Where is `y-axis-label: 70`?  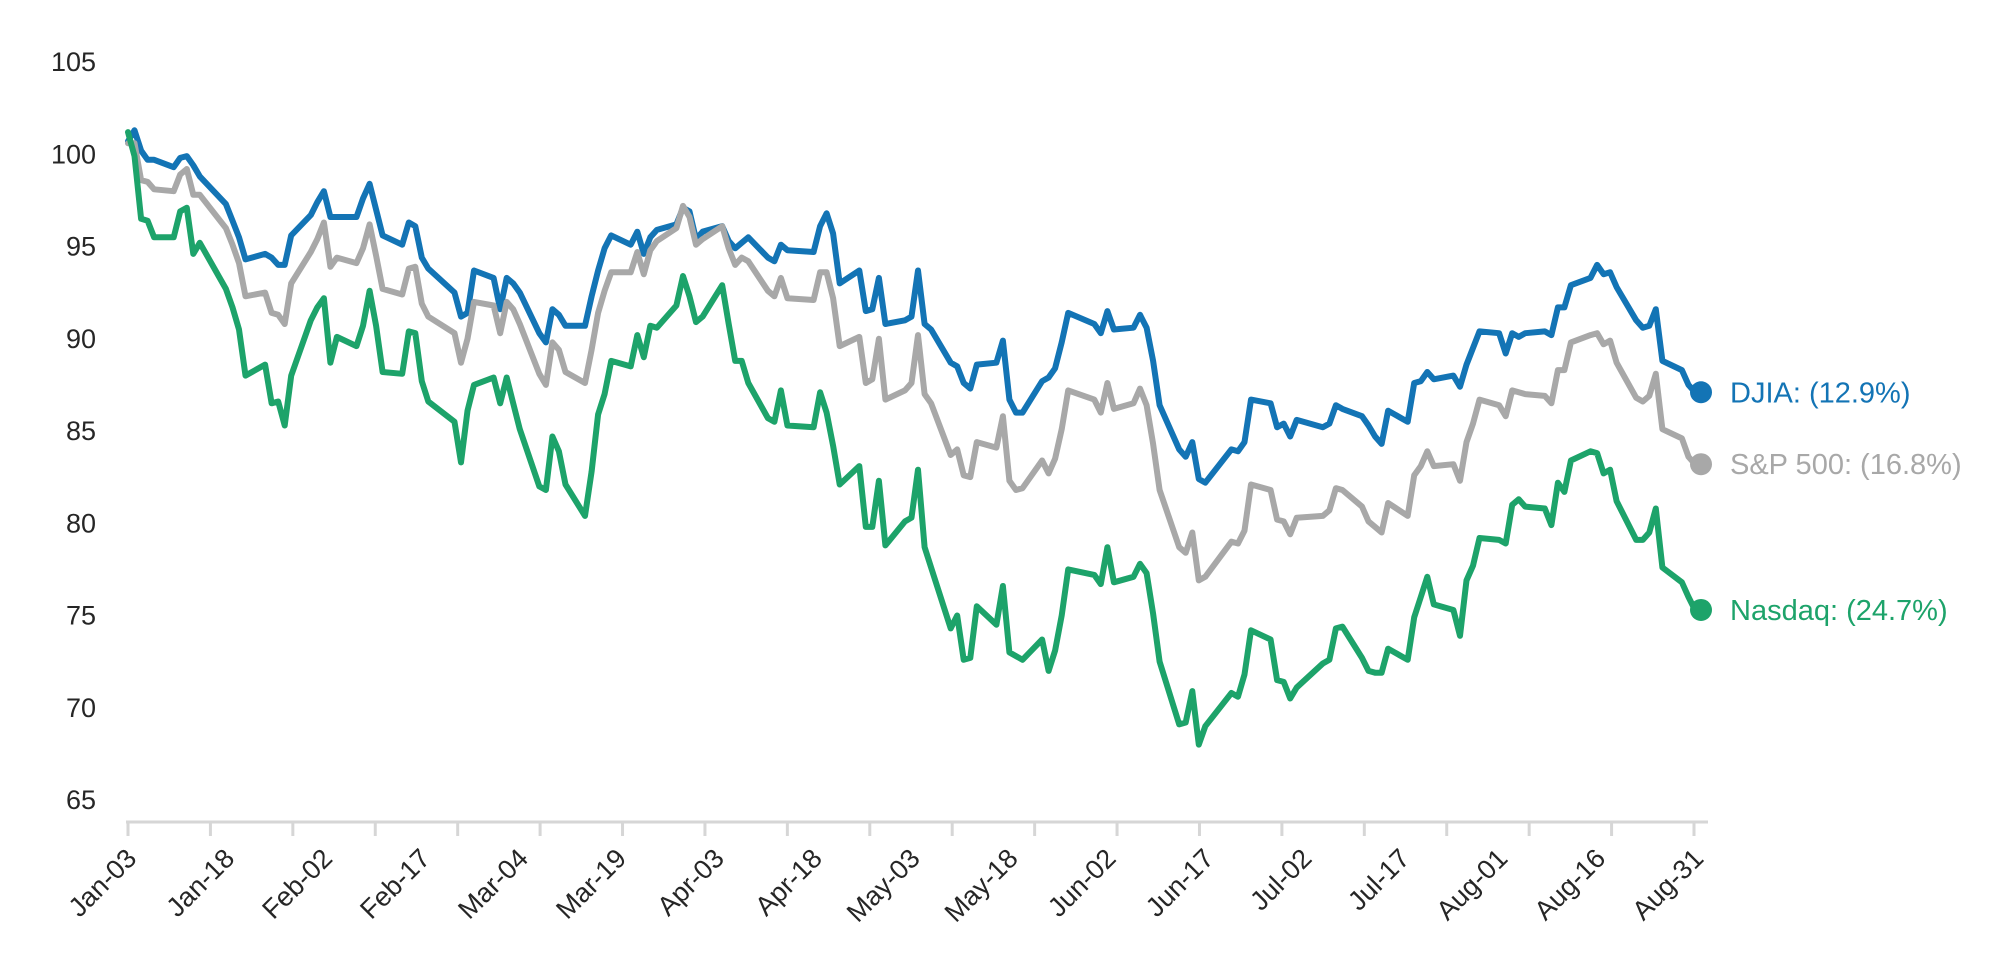 y-axis-label: 70 is located at coordinates (81, 708).